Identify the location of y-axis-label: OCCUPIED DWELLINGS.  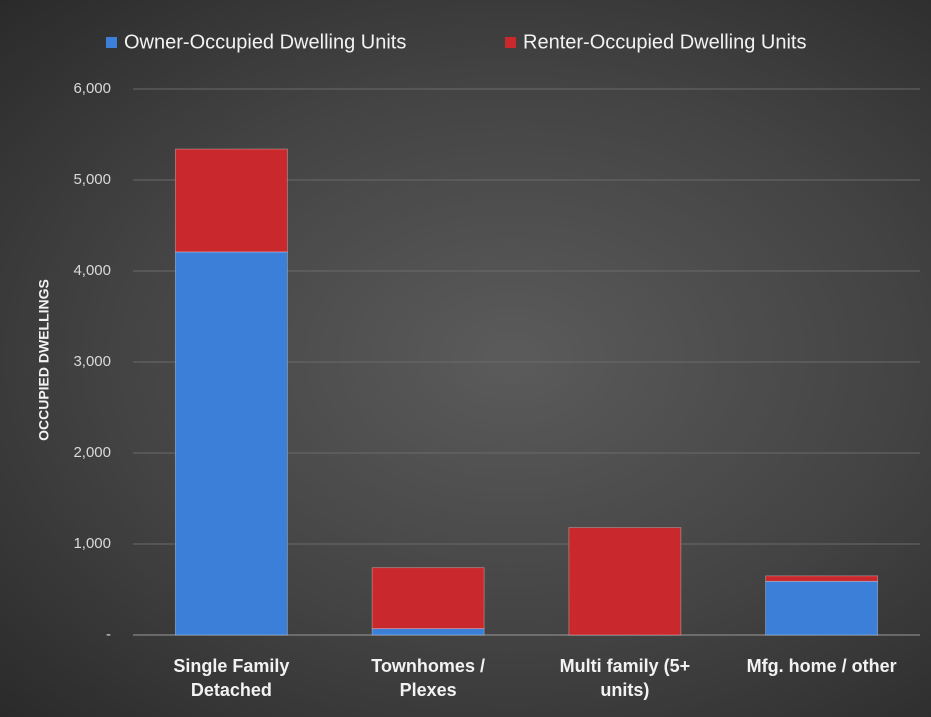
(44, 360).